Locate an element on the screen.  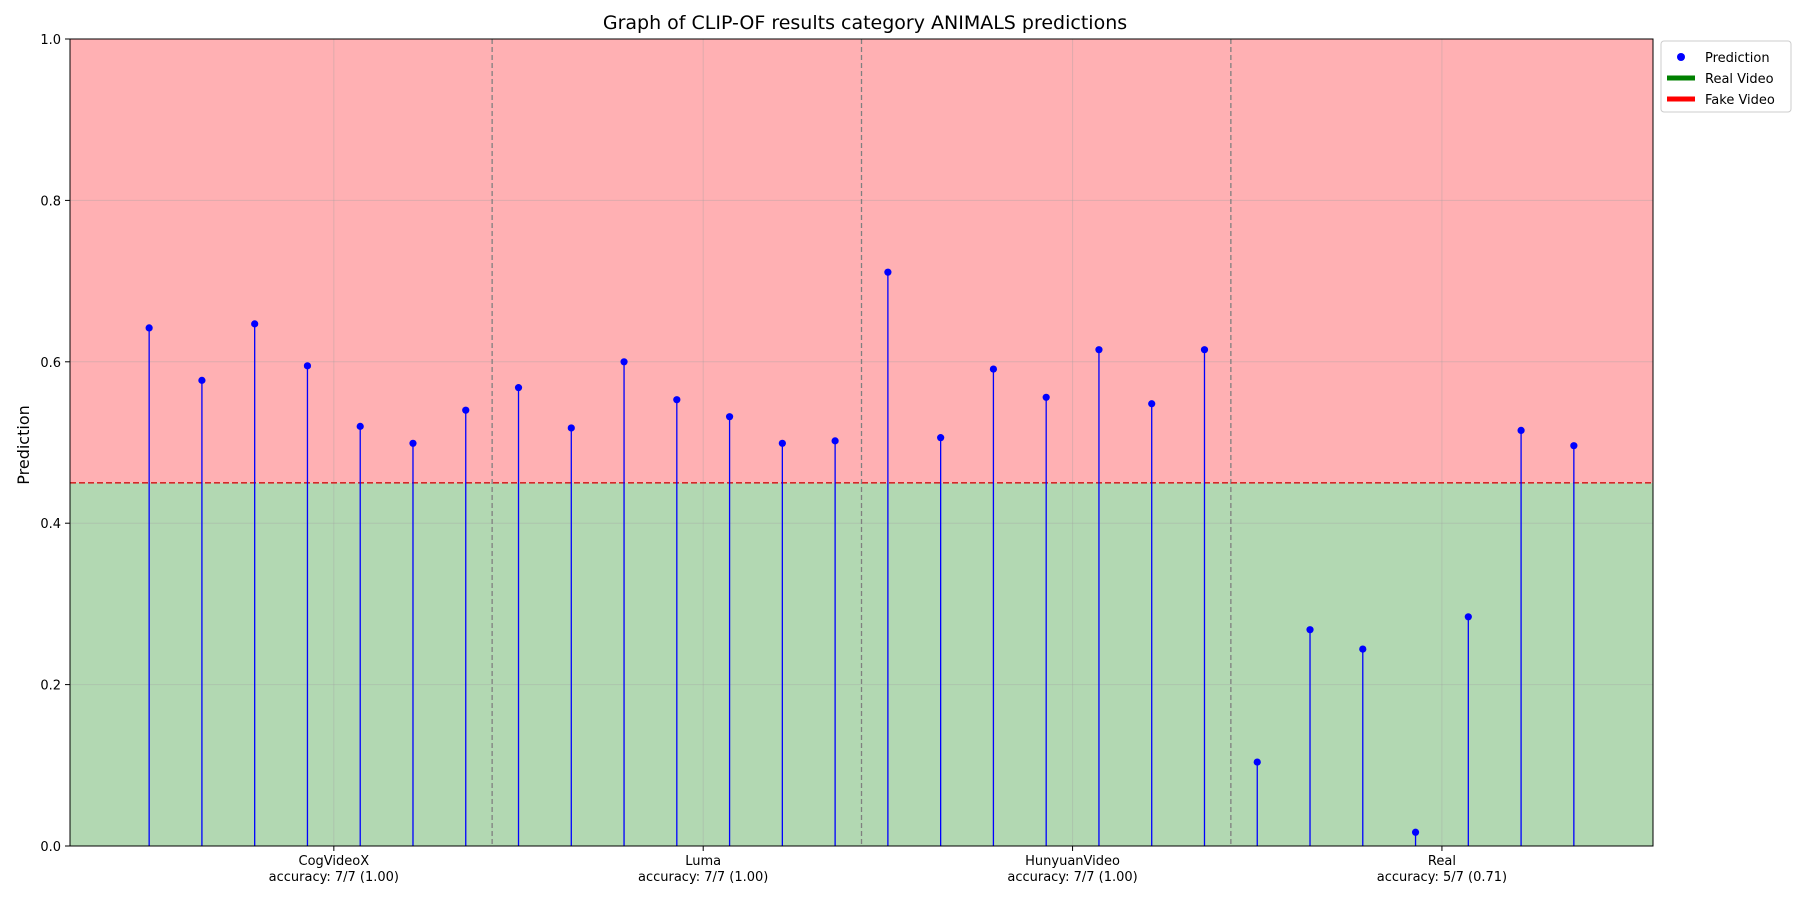
x-group-name: HunyuanVideo is located at coordinates (1072, 861).